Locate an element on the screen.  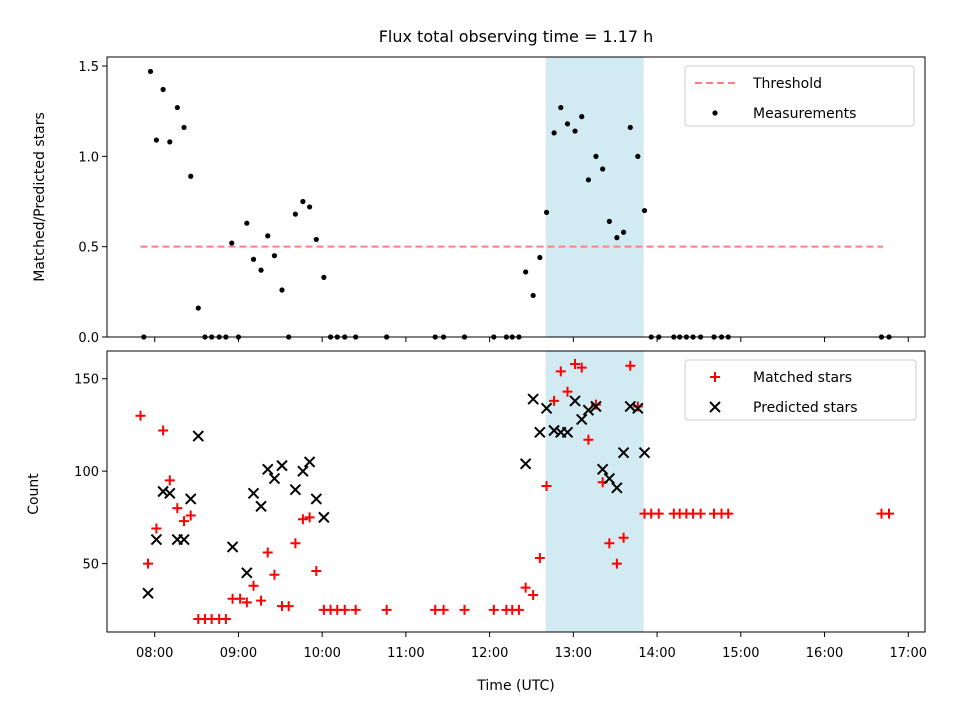
legend-matched-swatch is located at coordinates (715, 377).